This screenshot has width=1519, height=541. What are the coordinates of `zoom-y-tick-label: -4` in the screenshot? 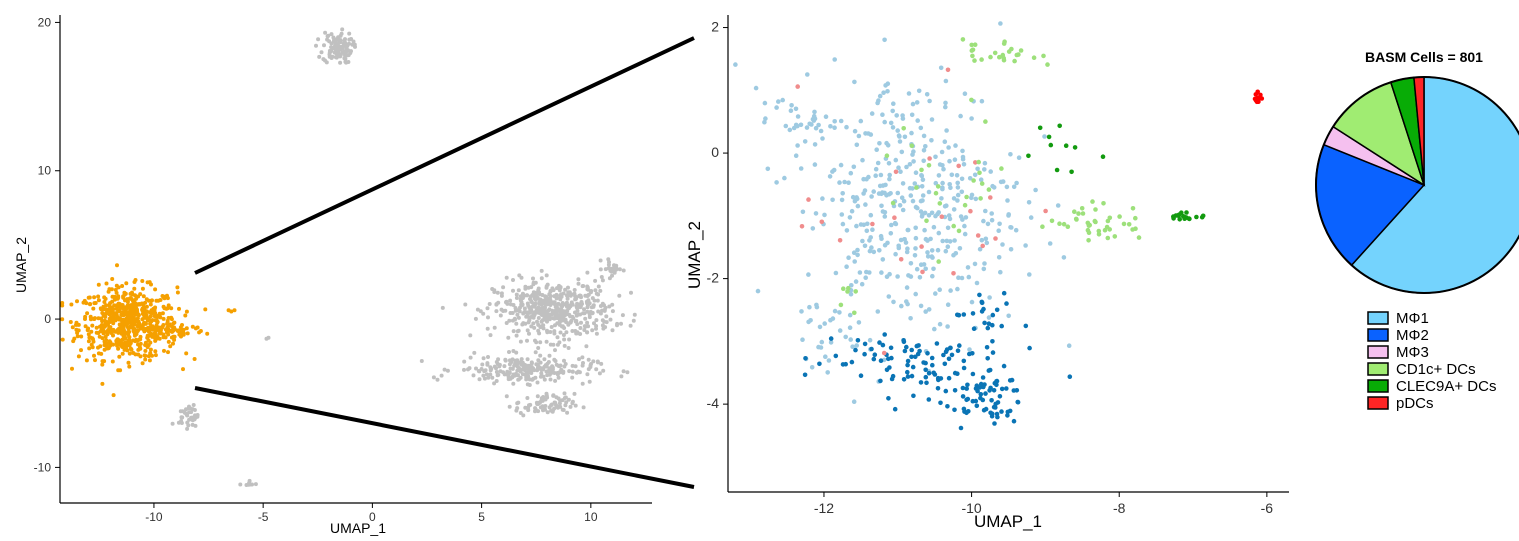 It's located at (713, 403).